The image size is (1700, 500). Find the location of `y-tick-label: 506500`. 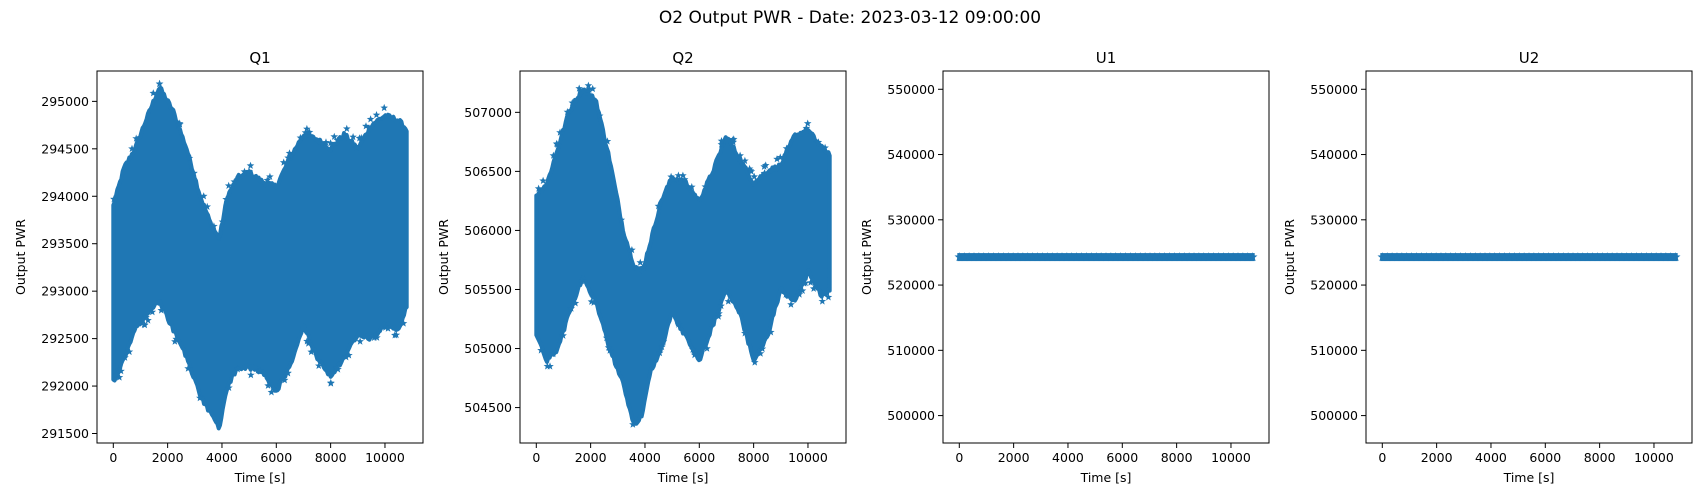

y-tick-label: 506500 is located at coordinates (488, 171).